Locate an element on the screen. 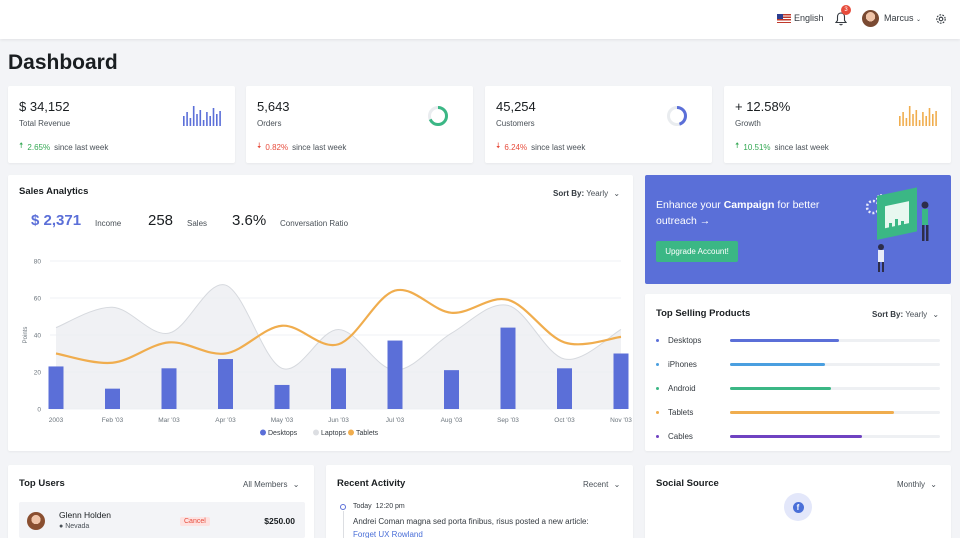 The image size is (960, 538). monthly-filter: Monthly ⌄ is located at coordinates (917, 484).